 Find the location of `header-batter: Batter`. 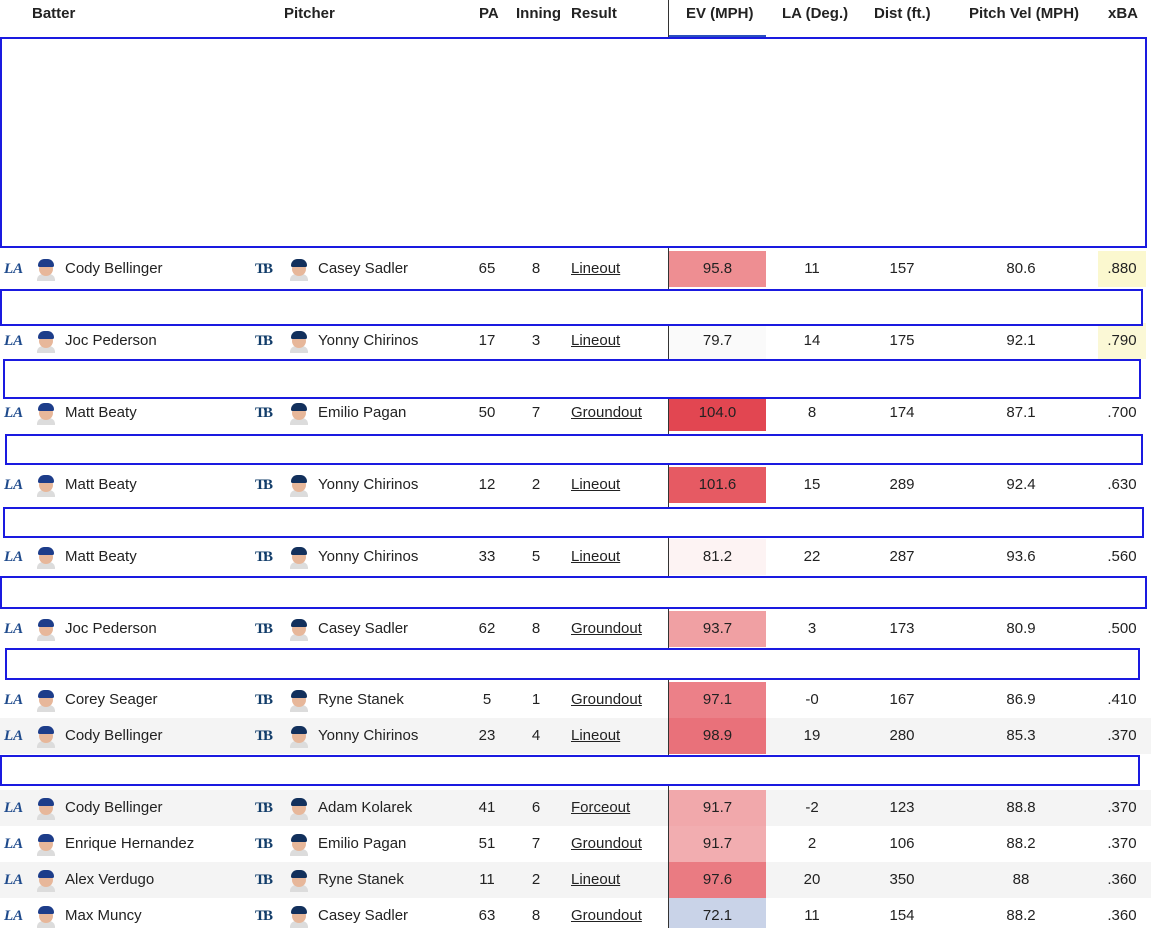

header-batter: Batter is located at coordinates (54, 13).